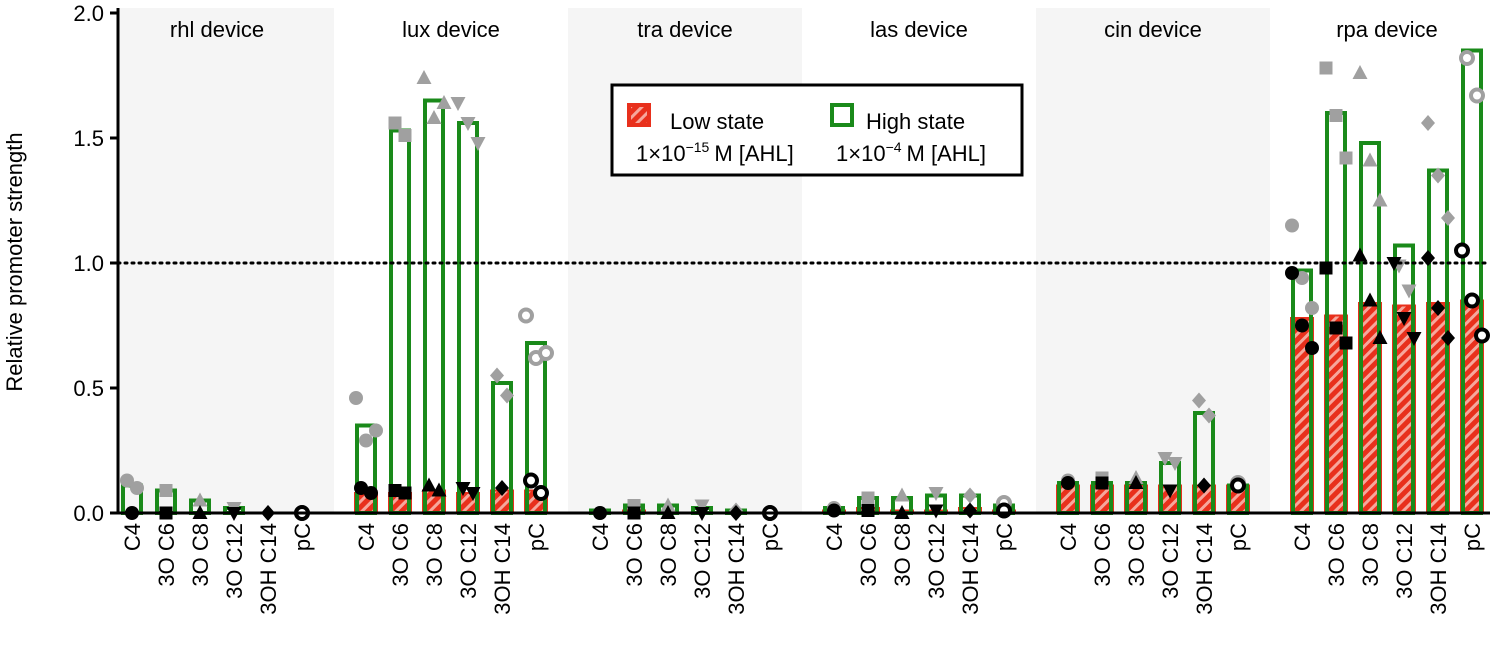  I want to click on y-tick-label: 1.5, so click(88, 138).